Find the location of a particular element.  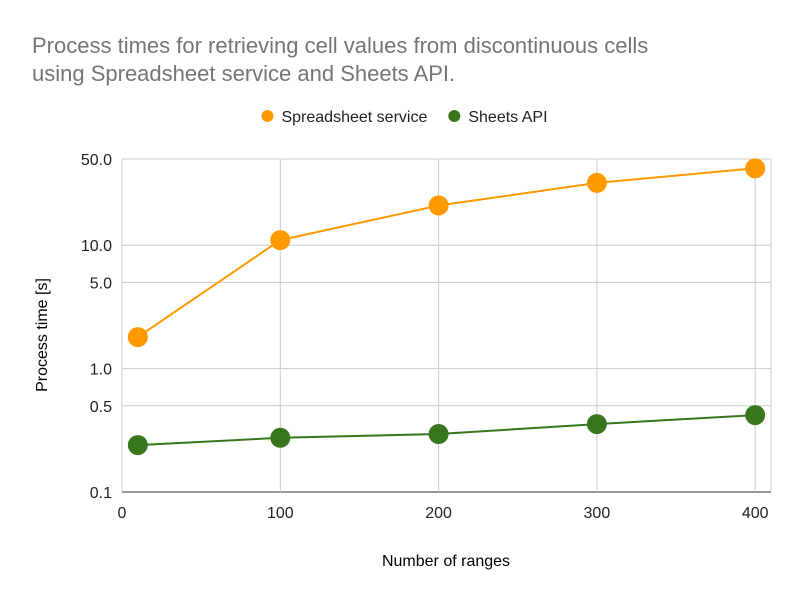

x-tick-label: 0 is located at coordinates (122, 513).